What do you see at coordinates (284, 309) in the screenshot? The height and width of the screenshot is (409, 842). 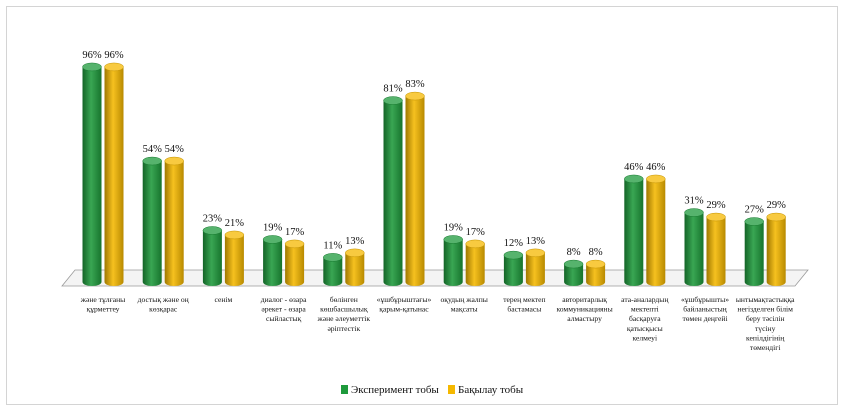 I see `category-label-4: диалог - өзара әрекет - өзара сыйластық` at bounding box center [284, 309].